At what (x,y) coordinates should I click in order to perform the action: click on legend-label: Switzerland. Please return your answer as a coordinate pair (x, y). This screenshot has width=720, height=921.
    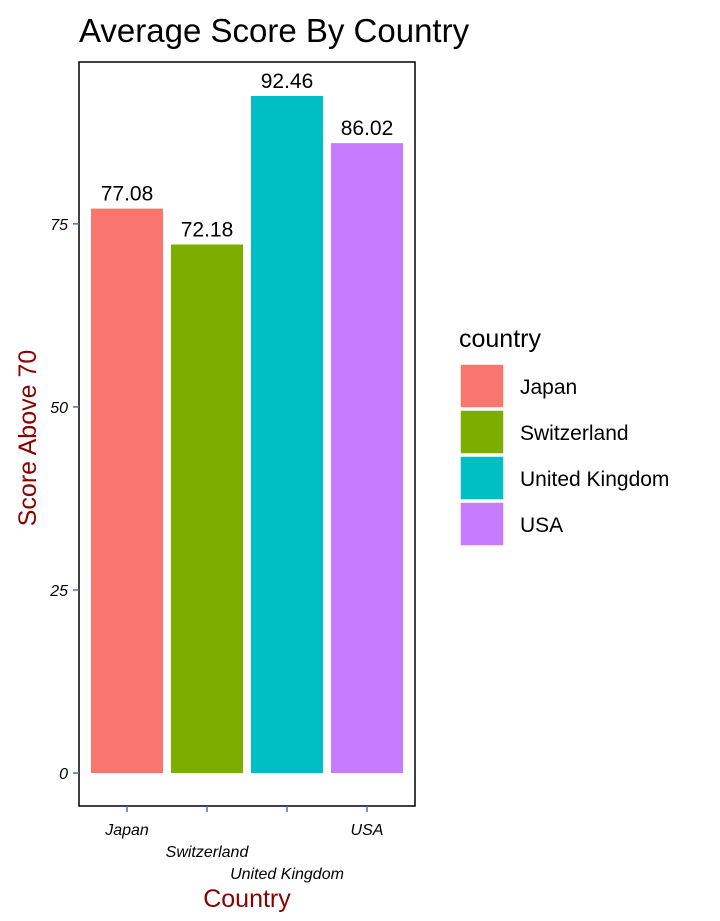
    Looking at the image, I should click on (574, 433).